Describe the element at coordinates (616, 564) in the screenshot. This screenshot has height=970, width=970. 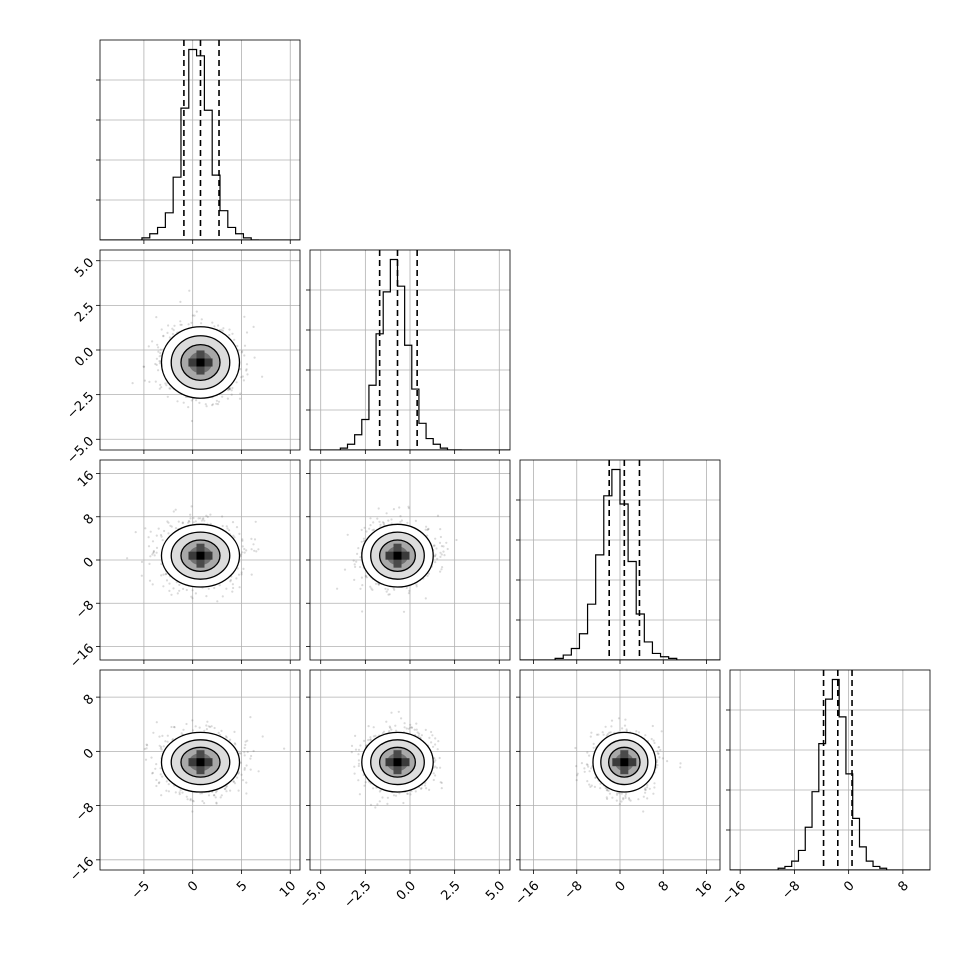
I see `histogram-step` at that location.